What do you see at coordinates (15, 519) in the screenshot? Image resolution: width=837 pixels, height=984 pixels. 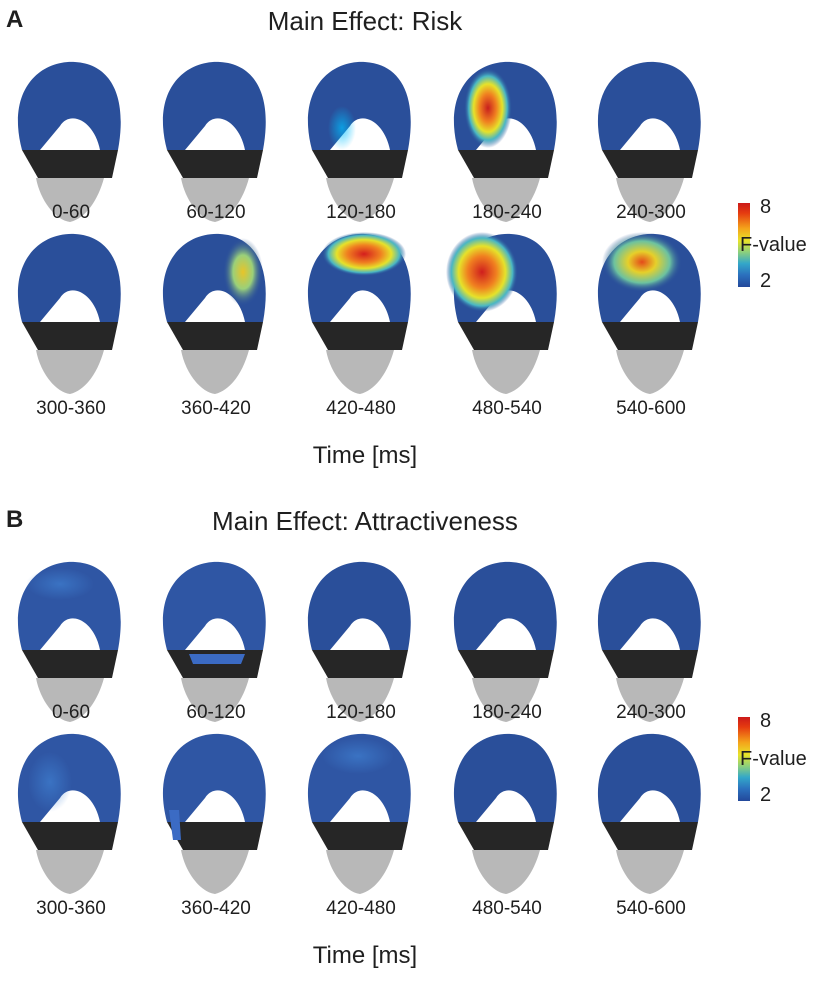 I see `panel-letter: B` at bounding box center [15, 519].